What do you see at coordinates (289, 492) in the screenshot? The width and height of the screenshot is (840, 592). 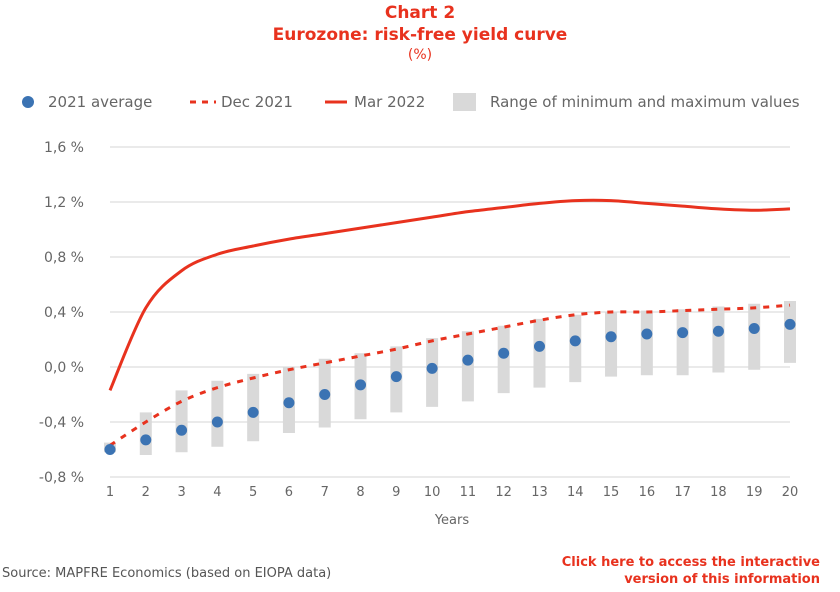 I see `x-tick-label: 6` at bounding box center [289, 492].